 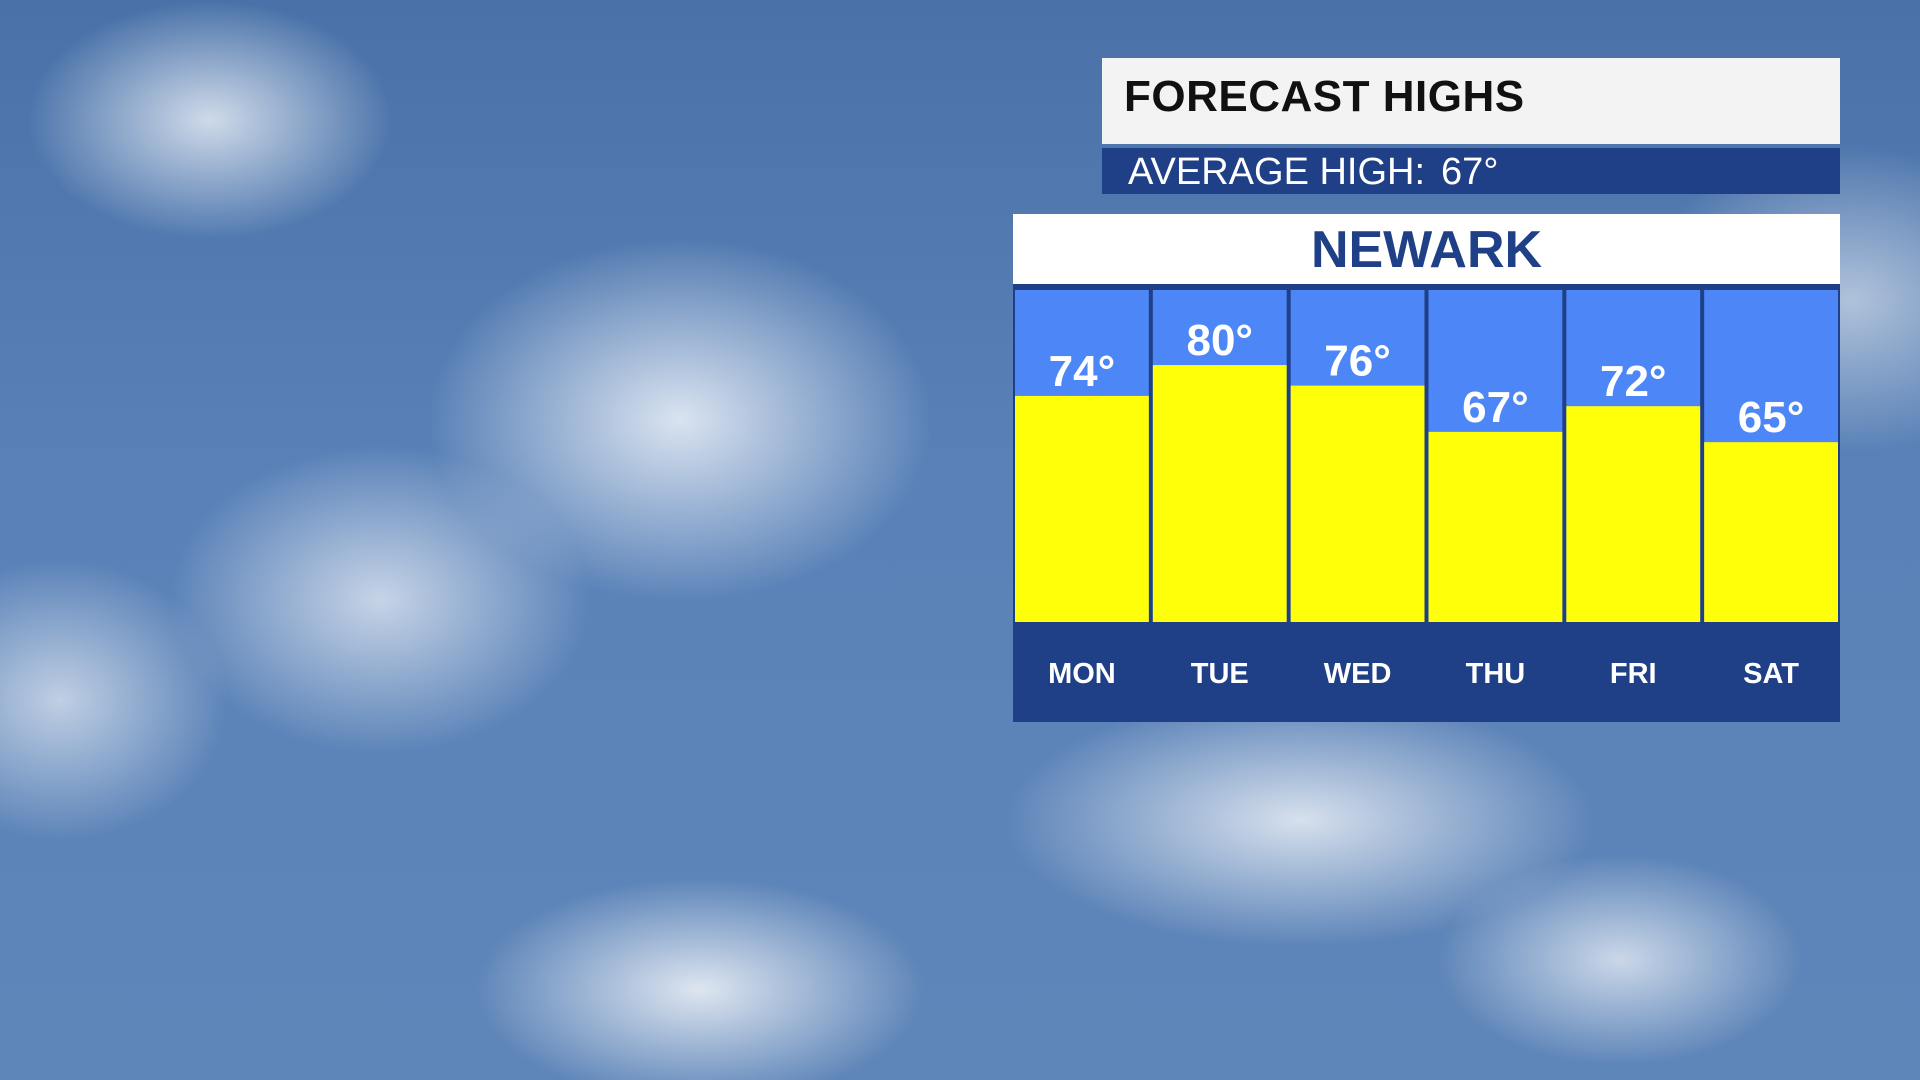 I want to click on bar-value-label: 76°, so click(x=1357, y=361).